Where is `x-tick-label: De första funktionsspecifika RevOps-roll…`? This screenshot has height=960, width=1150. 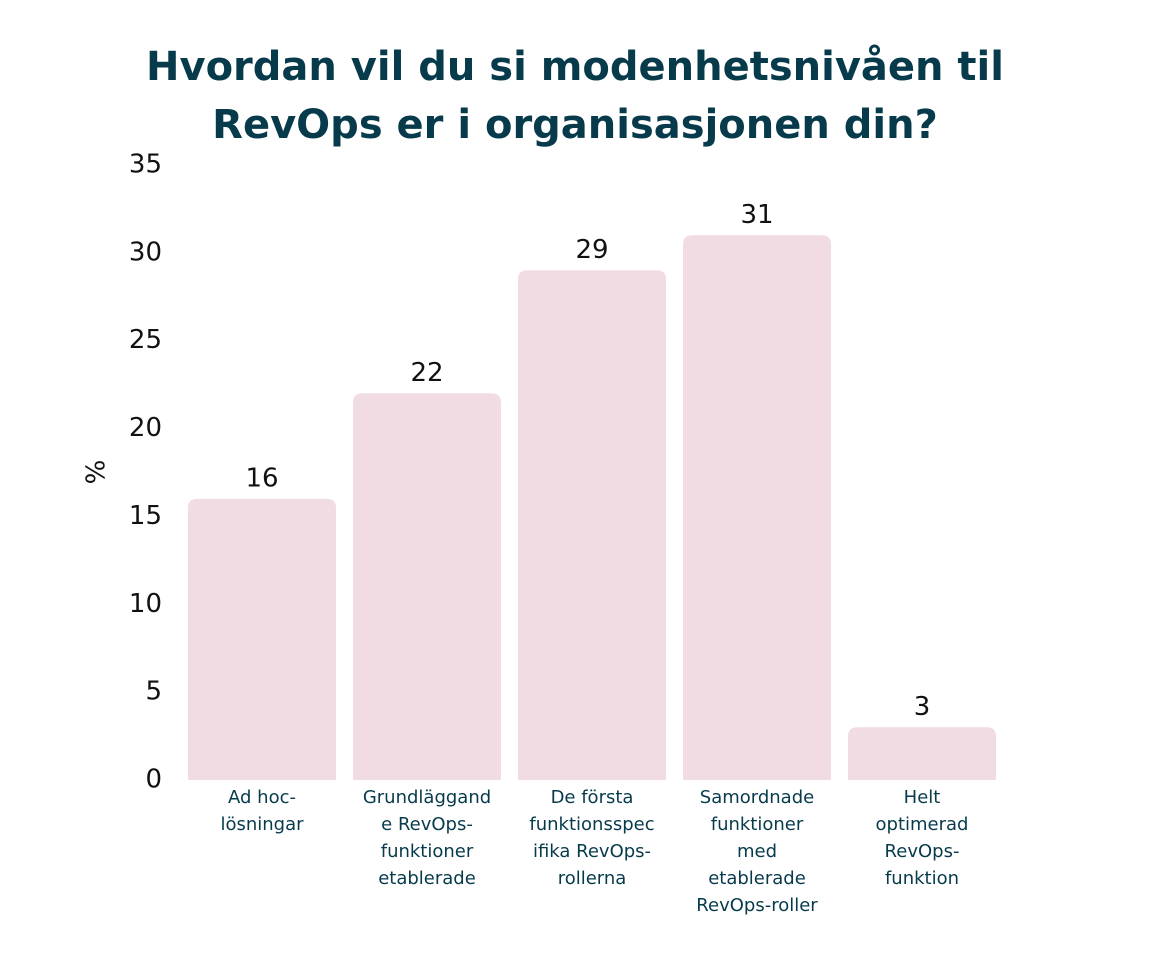 x-tick-label: De första funktionsspecifika RevOps-roll… is located at coordinates (592, 838).